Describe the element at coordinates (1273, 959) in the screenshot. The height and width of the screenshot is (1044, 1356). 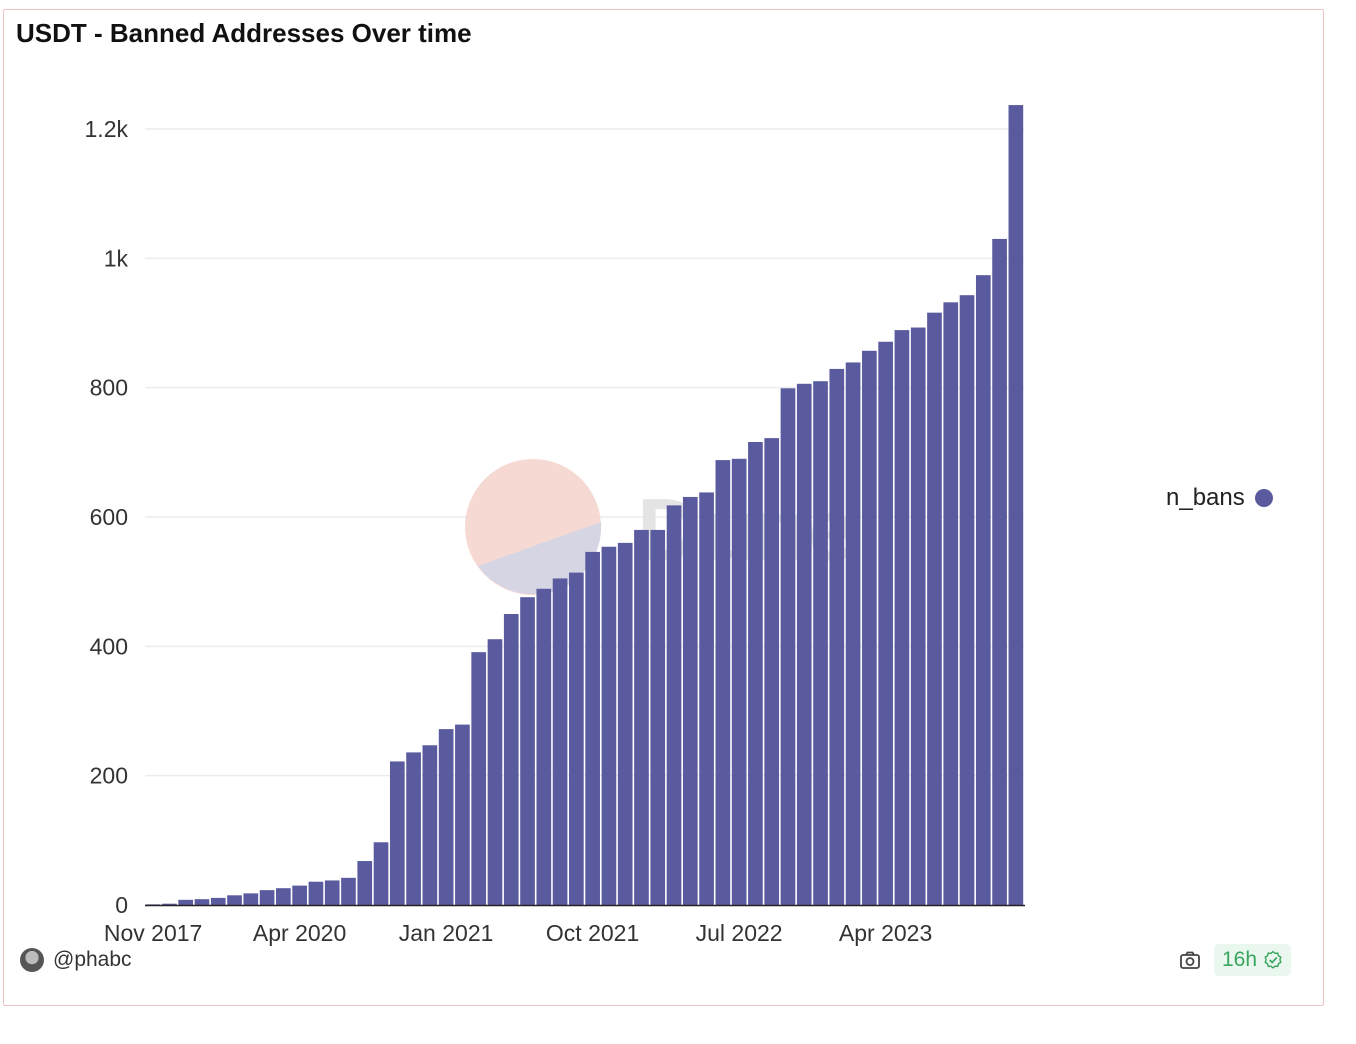
I see `check-circle-icon` at that location.